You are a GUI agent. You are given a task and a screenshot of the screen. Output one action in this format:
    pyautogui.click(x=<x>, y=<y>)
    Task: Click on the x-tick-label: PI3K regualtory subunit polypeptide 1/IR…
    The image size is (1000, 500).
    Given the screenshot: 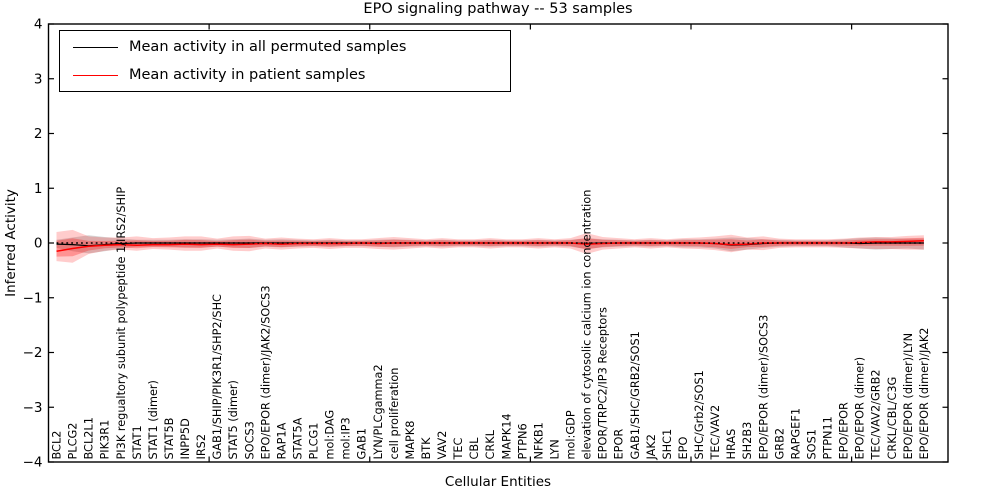 What is the action you would take?
    pyautogui.click(x=121, y=323)
    